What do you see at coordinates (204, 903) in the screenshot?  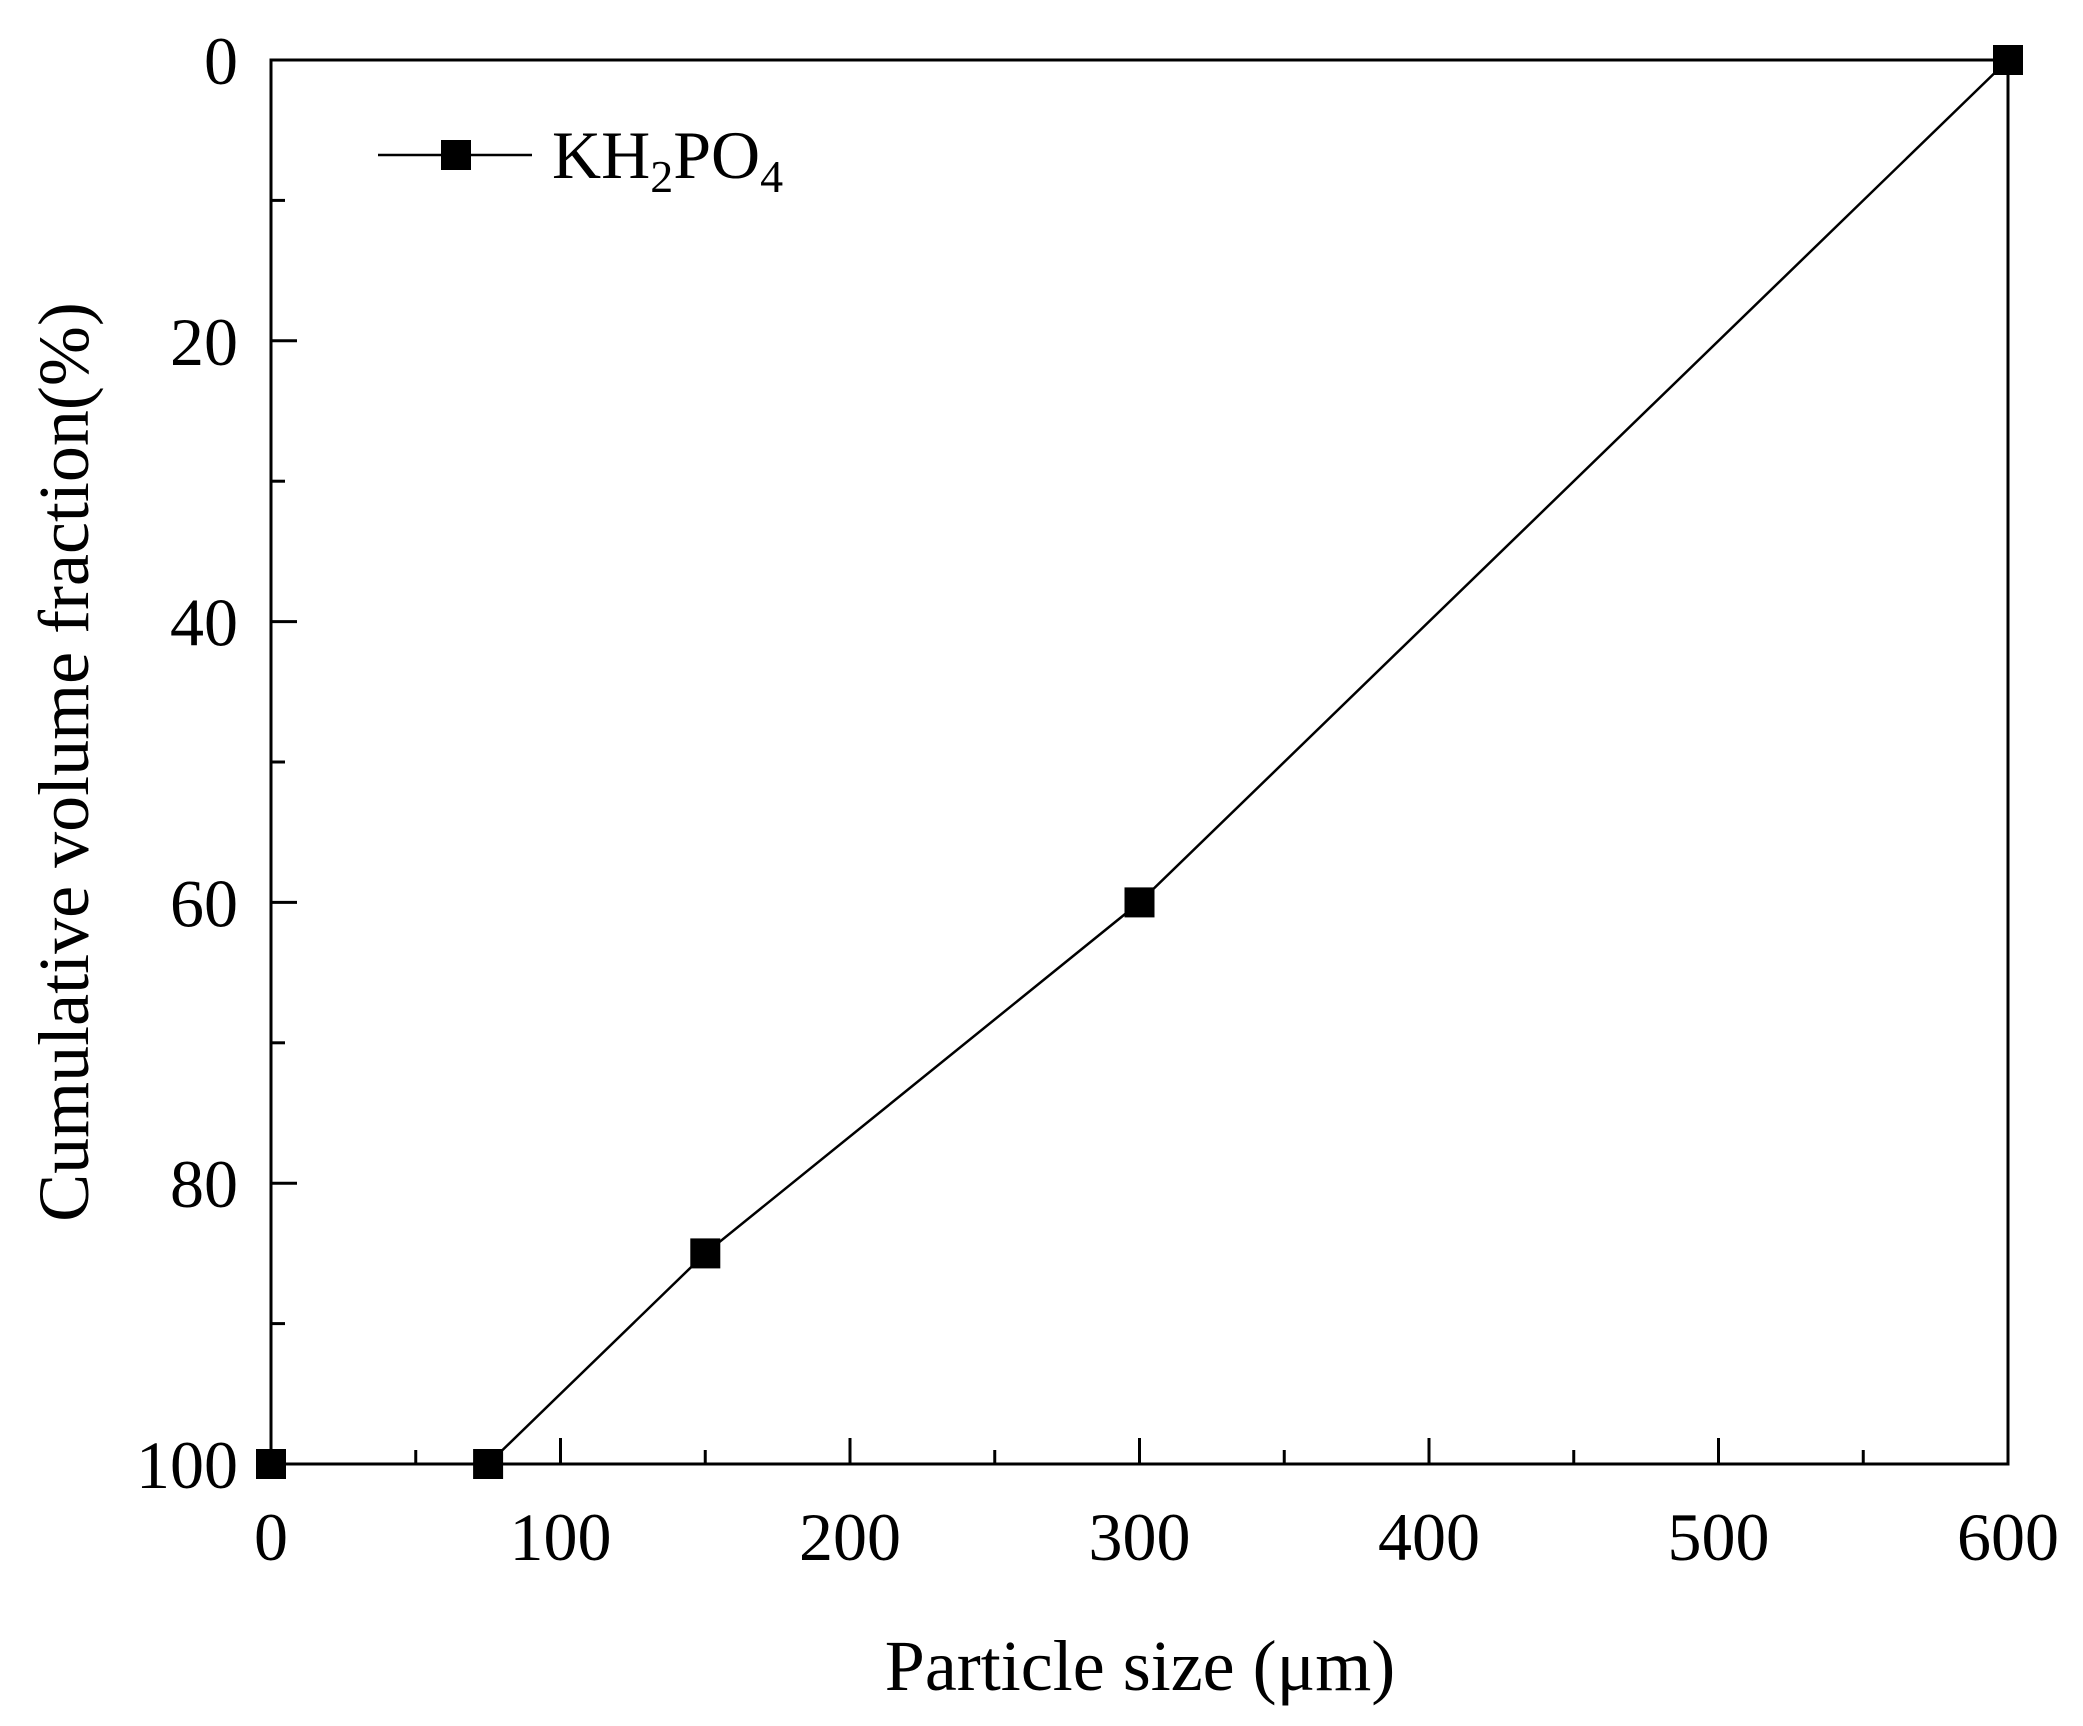 I see `y-tick-label: 60` at bounding box center [204, 903].